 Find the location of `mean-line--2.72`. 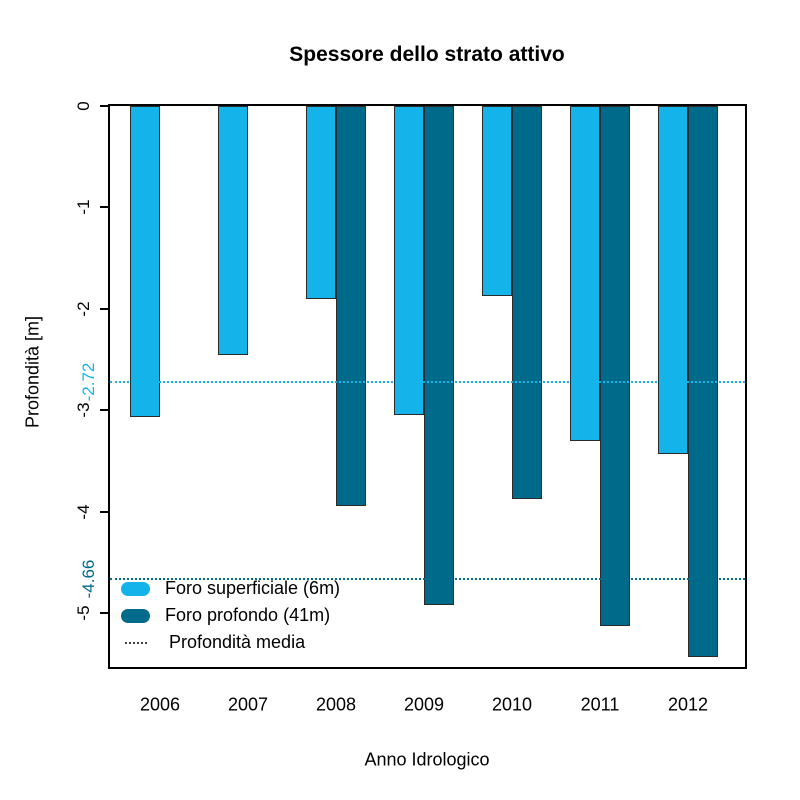

mean-line--2.72 is located at coordinates (427, 381).